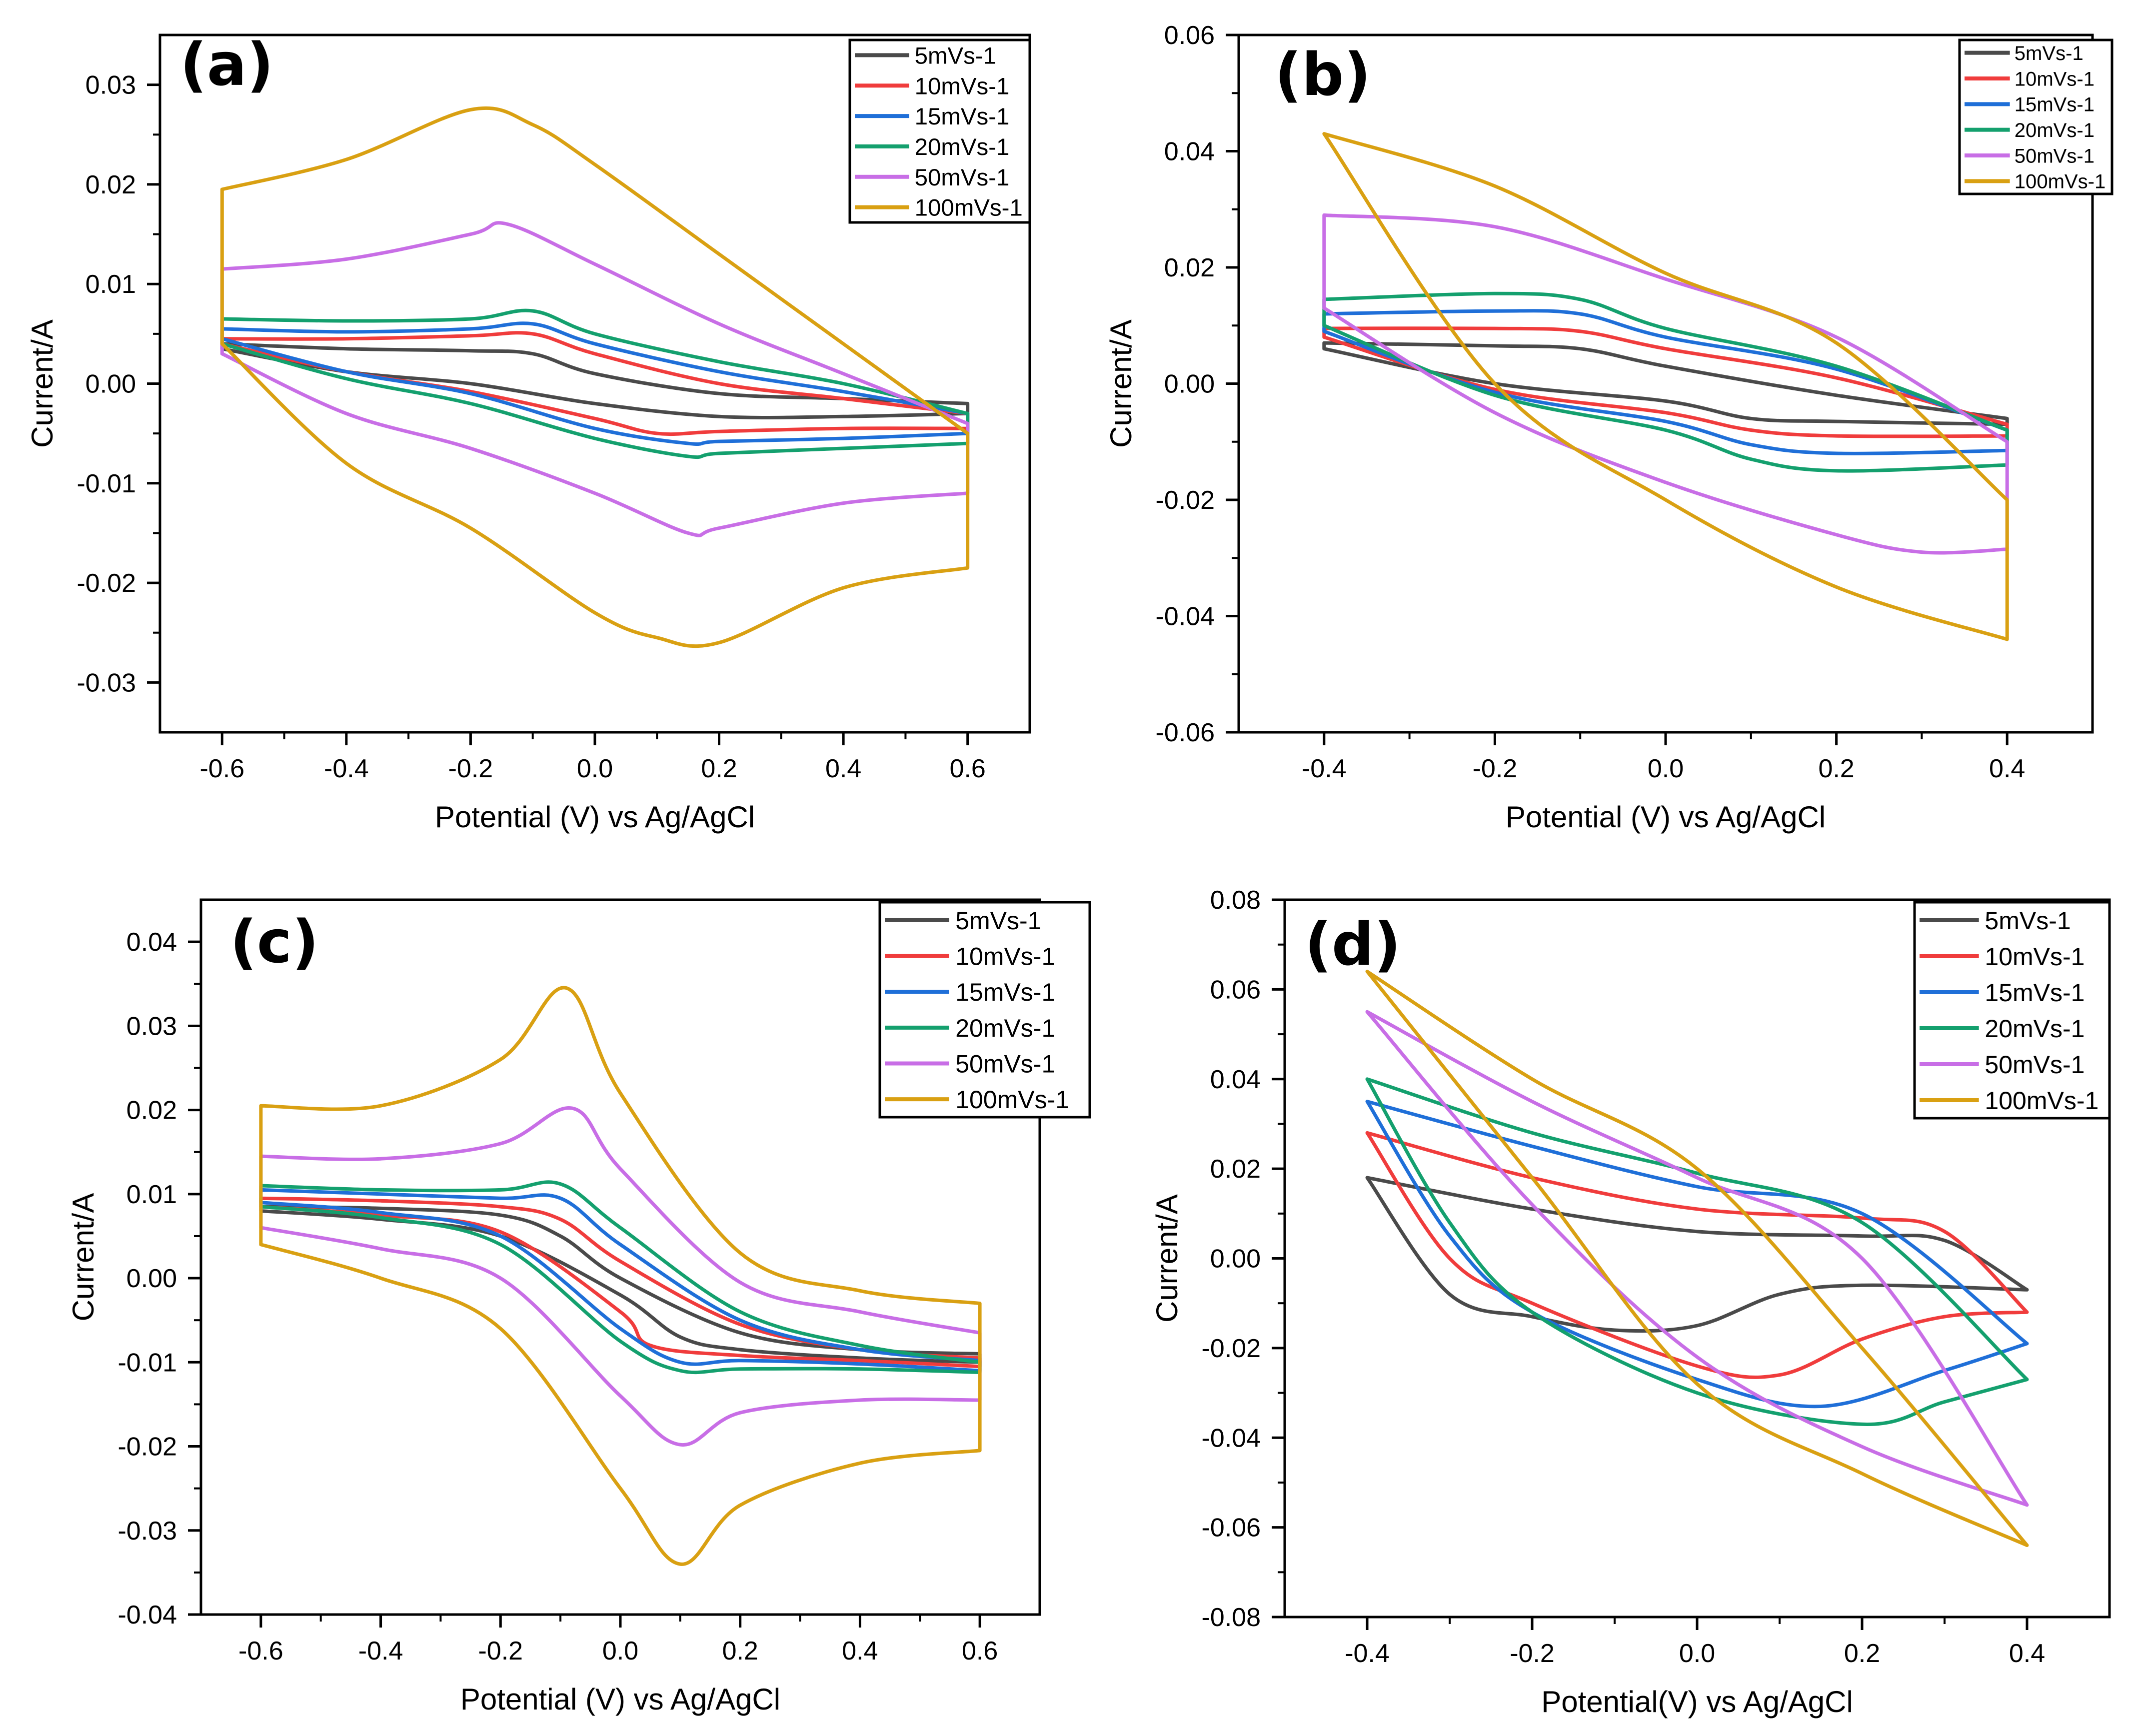 The height and width of the screenshot is (1736, 2130). I want to click on x-axis-label: Potential(V) vs Ag/AgCl, so click(1697, 1702).